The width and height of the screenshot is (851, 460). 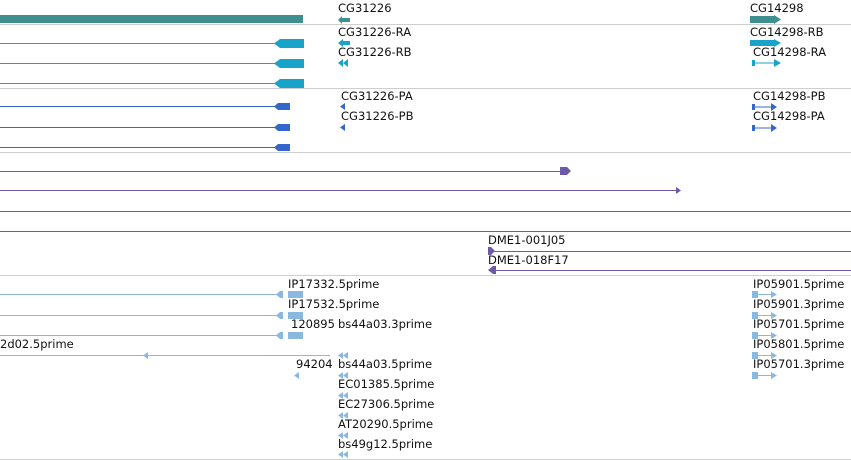 I want to click on est-label: IP17532.5prime, so click(x=334, y=304).